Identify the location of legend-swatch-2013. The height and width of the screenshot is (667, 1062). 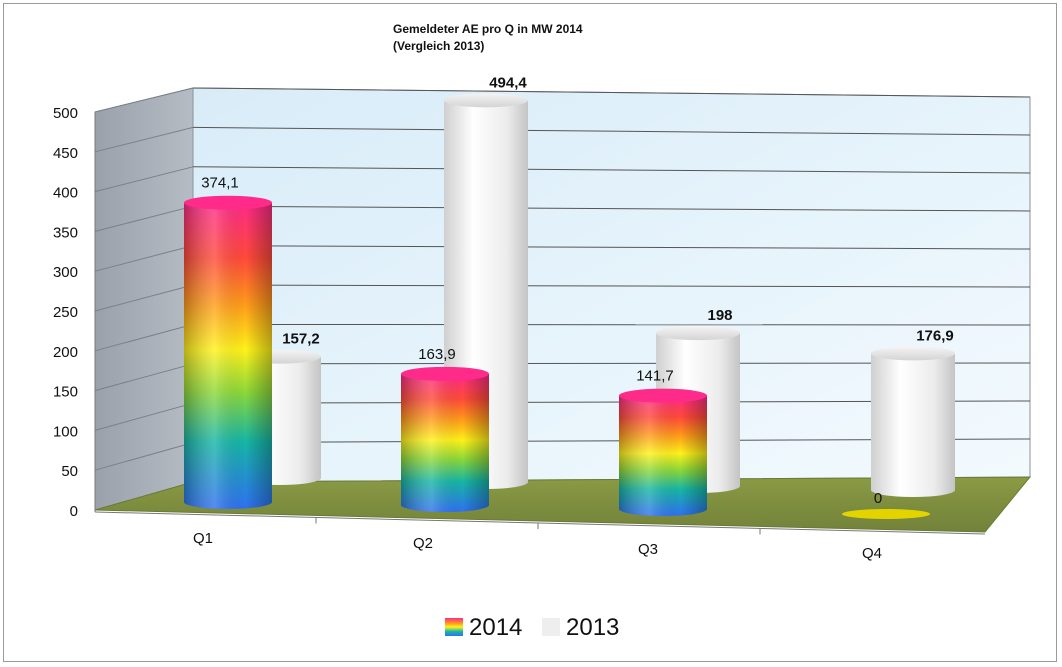
(551, 627).